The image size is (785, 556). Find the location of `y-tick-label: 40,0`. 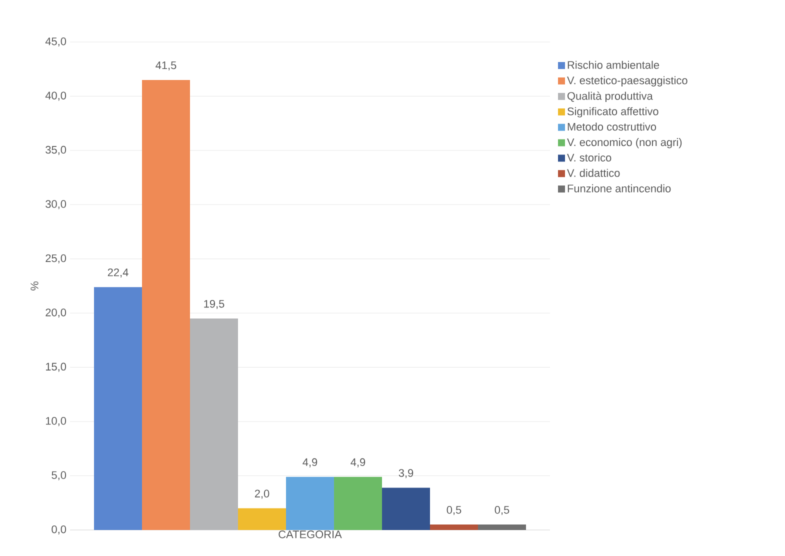

y-tick-label: 40,0 is located at coordinates (55, 96).